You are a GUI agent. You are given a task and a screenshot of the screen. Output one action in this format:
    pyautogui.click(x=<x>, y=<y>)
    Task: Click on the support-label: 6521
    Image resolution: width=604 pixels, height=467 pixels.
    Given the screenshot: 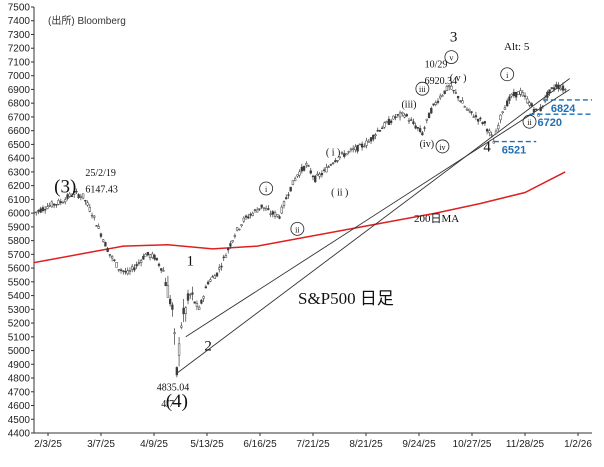 What is the action you would take?
    pyautogui.click(x=514, y=151)
    